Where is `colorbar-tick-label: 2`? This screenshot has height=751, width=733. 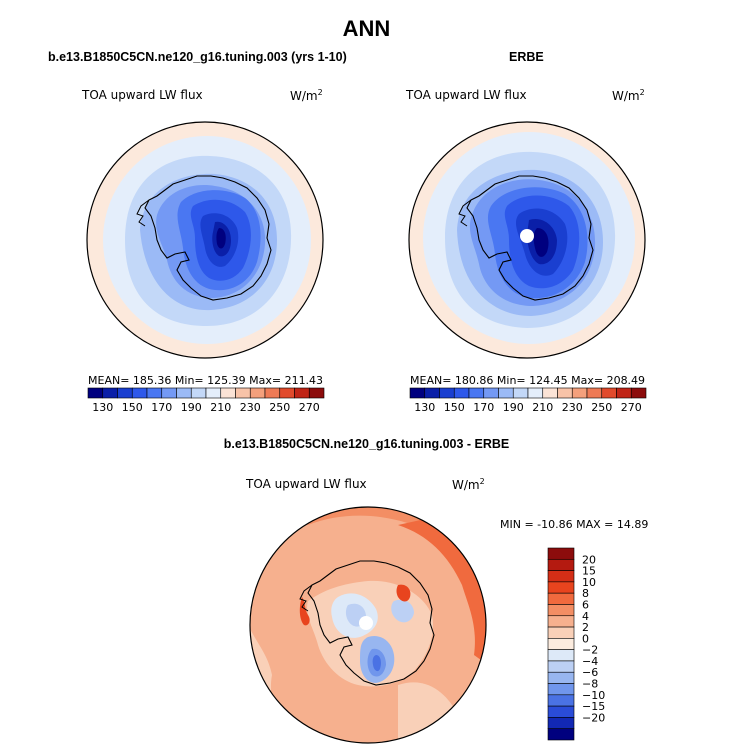
colorbar-tick-label: 2 is located at coordinates (585, 627).